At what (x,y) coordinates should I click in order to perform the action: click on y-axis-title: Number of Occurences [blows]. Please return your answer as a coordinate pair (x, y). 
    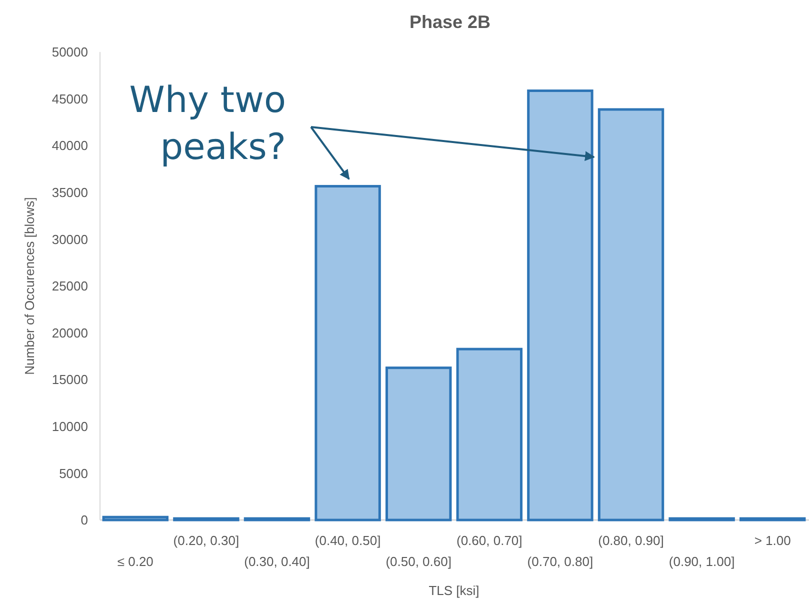
    Looking at the image, I should click on (29, 286).